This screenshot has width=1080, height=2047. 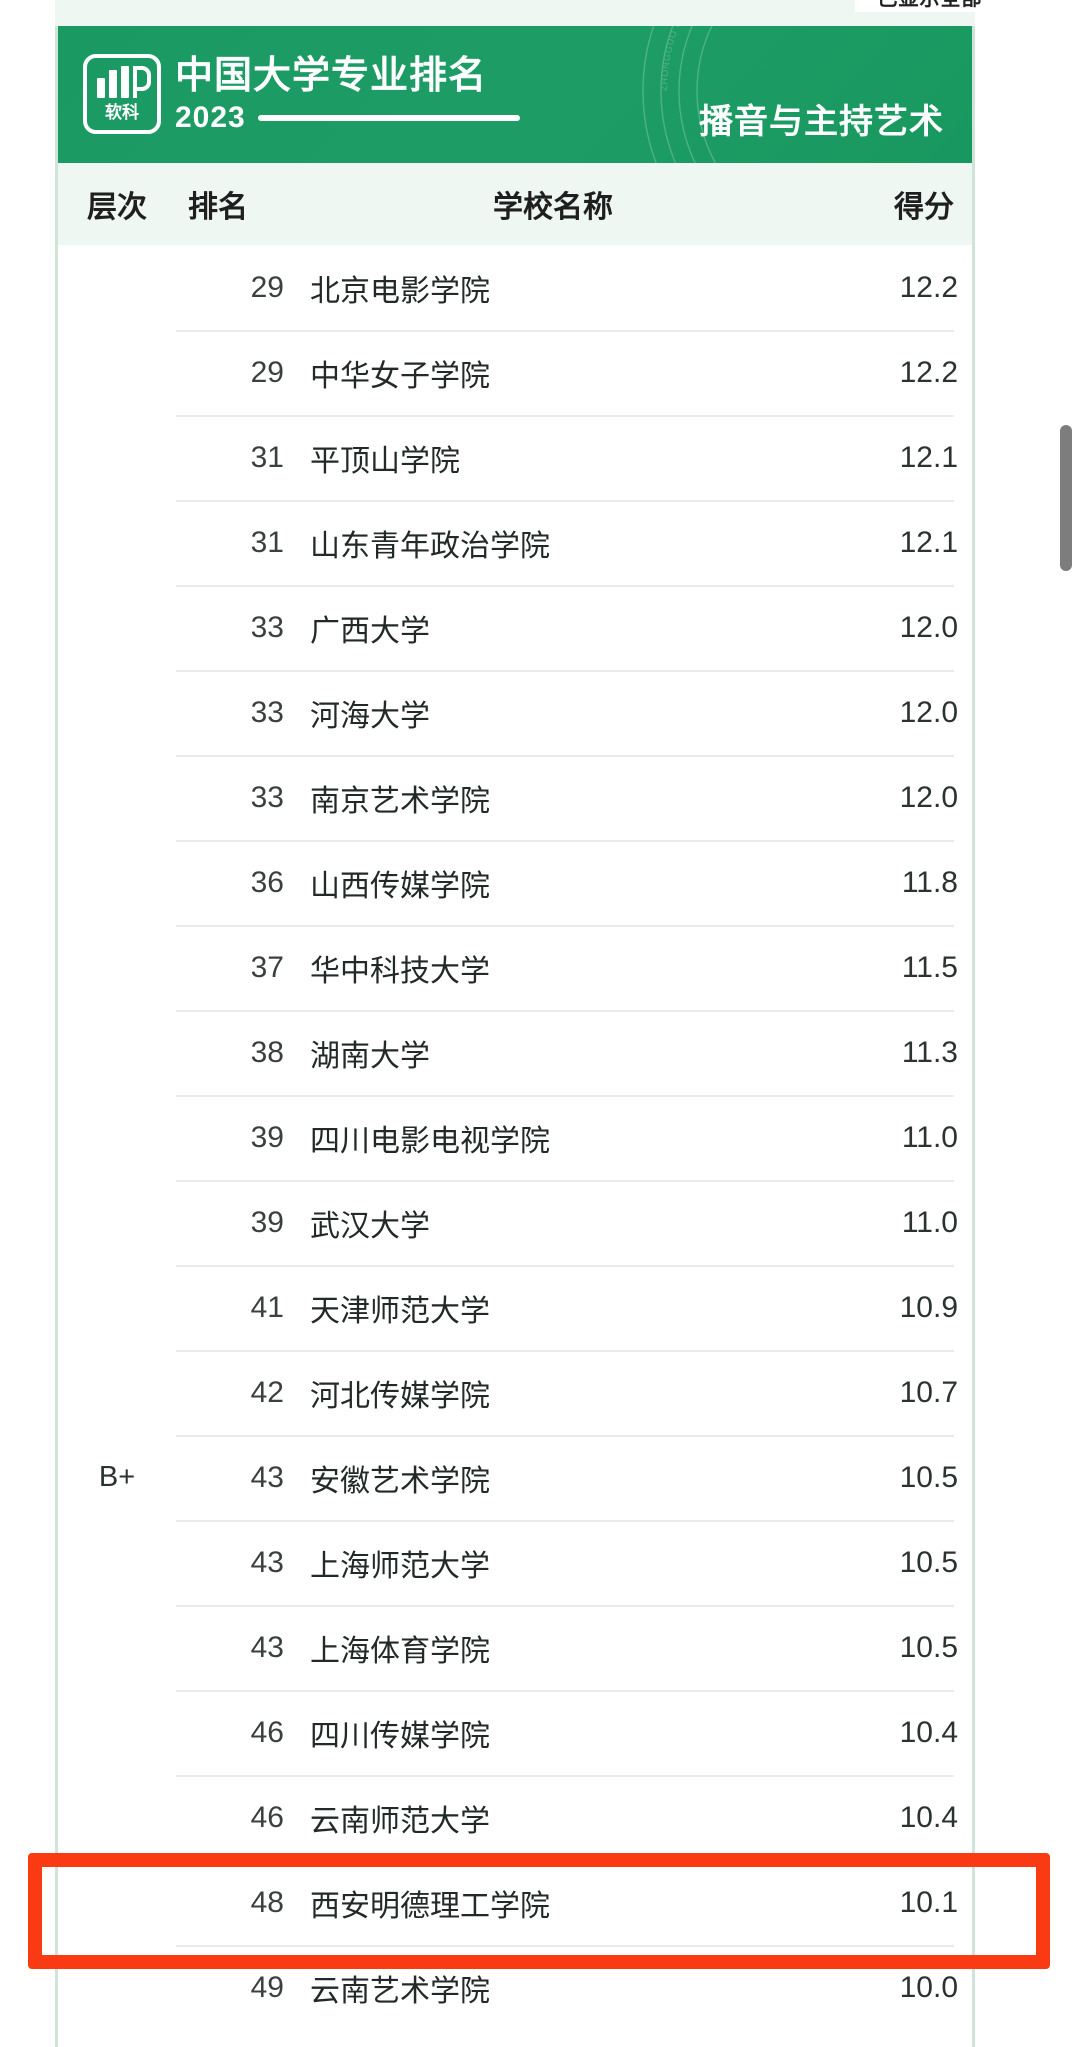 What do you see at coordinates (122, 94) in the screenshot?
I see `logo-mark-icon: 软科` at bounding box center [122, 94].